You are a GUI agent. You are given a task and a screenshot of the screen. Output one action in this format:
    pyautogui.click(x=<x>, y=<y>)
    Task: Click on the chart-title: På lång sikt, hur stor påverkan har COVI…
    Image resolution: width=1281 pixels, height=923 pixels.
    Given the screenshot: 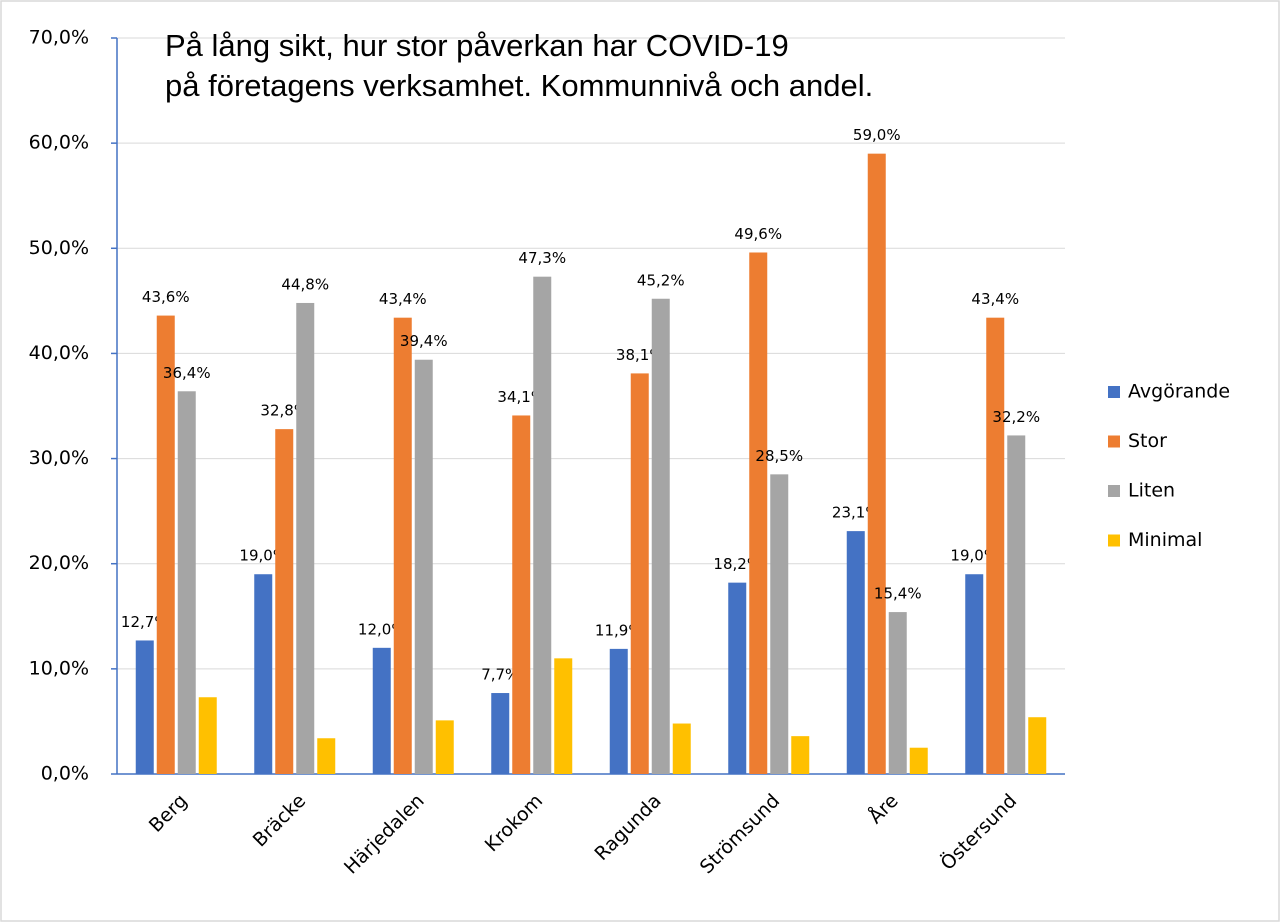 What is the action you would take?
    pyautogui.click(x=477, y=45)
    